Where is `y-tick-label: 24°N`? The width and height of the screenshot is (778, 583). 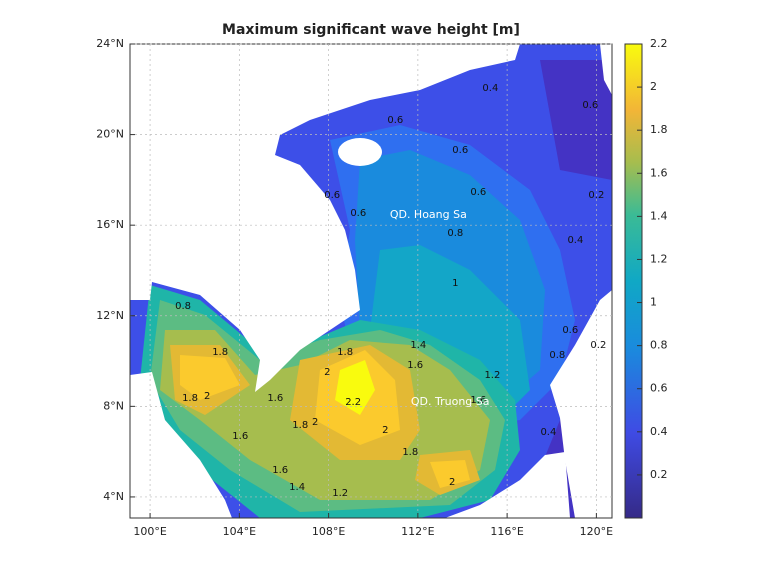
y-tick-label: 24°N is located at coordinates (110, 43).